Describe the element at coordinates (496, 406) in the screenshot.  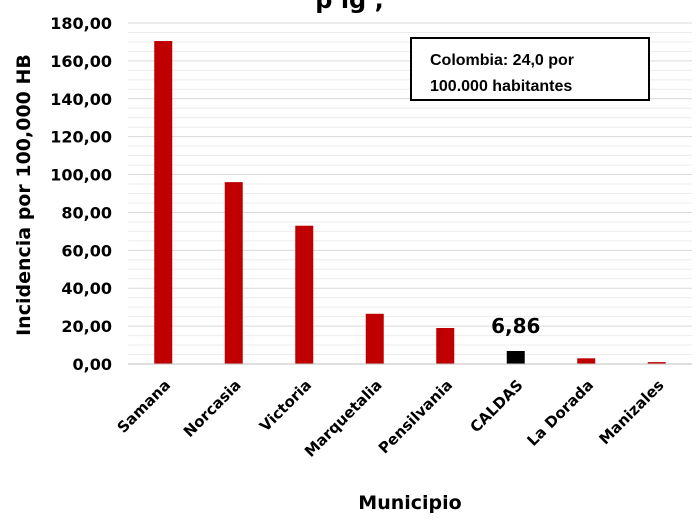
I see `x-tick-label: CALDAS` at that location.